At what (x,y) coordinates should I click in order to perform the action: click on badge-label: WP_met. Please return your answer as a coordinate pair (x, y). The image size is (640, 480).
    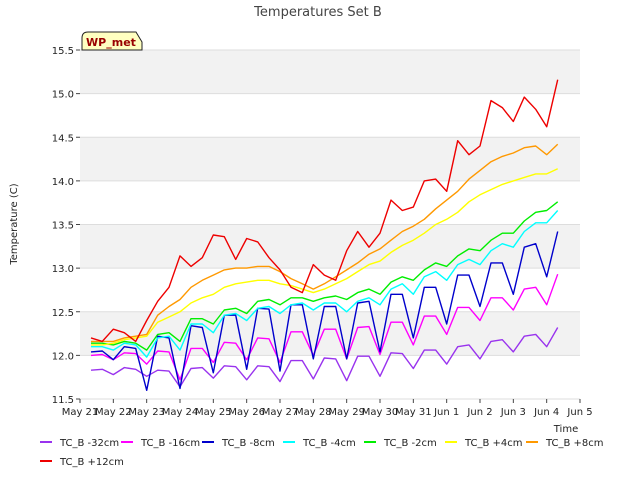
    Looking at the image, I should click on (111, 42).